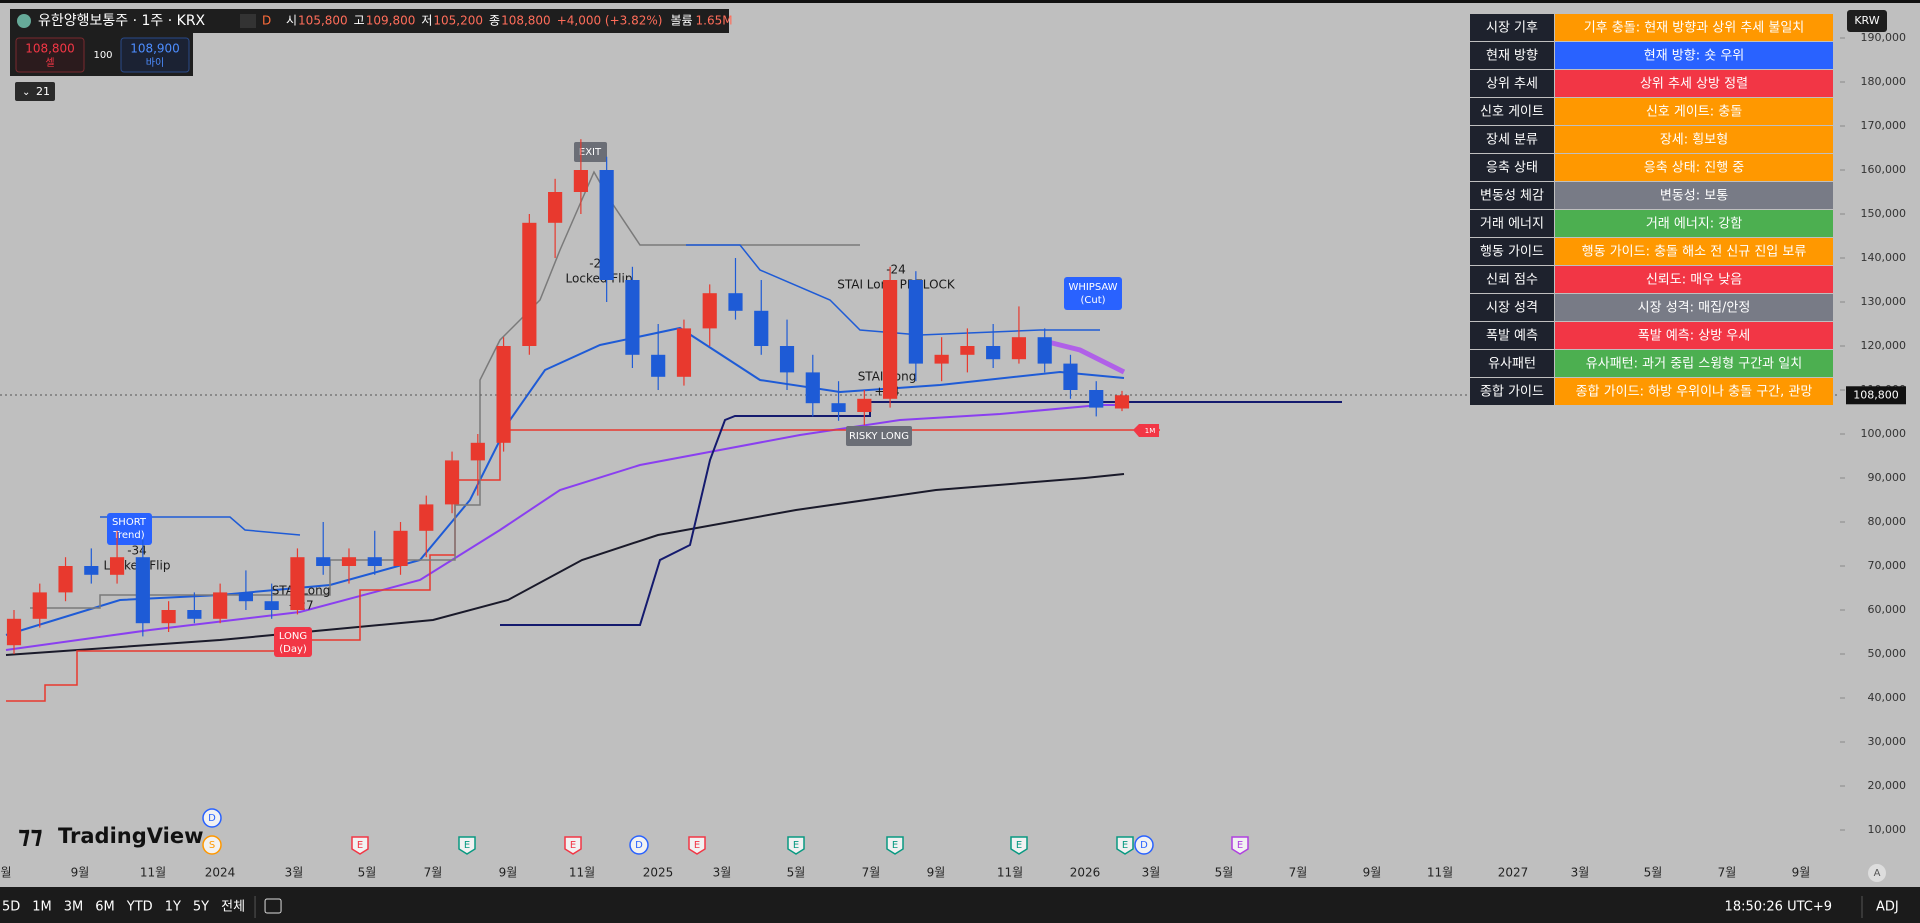 This screenshot has width=1920, height=923. What do you see at coordinates (1887, 907) in the screenshot?
I see `adj: ADJ` at bounding box center [1887, 907].